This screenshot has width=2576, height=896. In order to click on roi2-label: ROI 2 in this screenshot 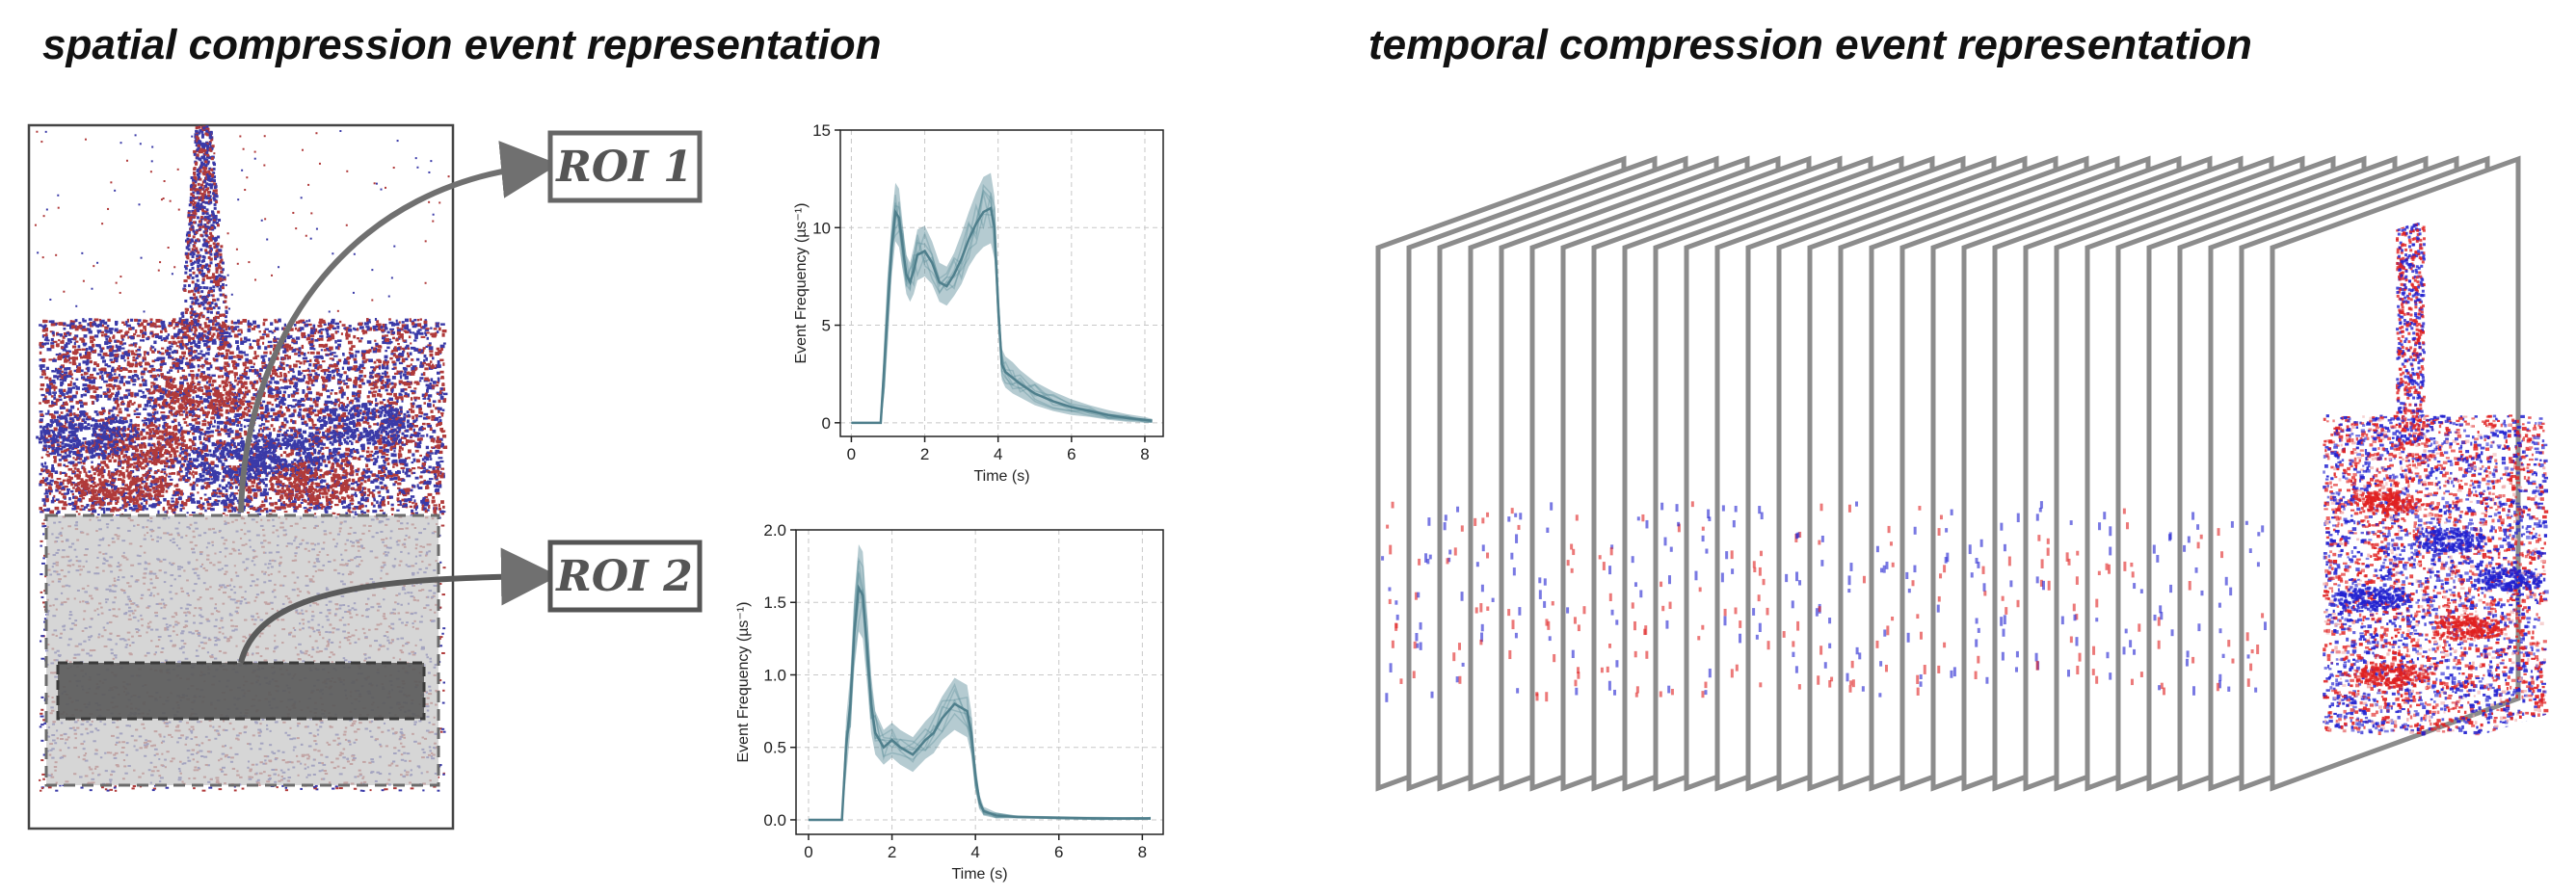, I will do `click(623, 576)`.